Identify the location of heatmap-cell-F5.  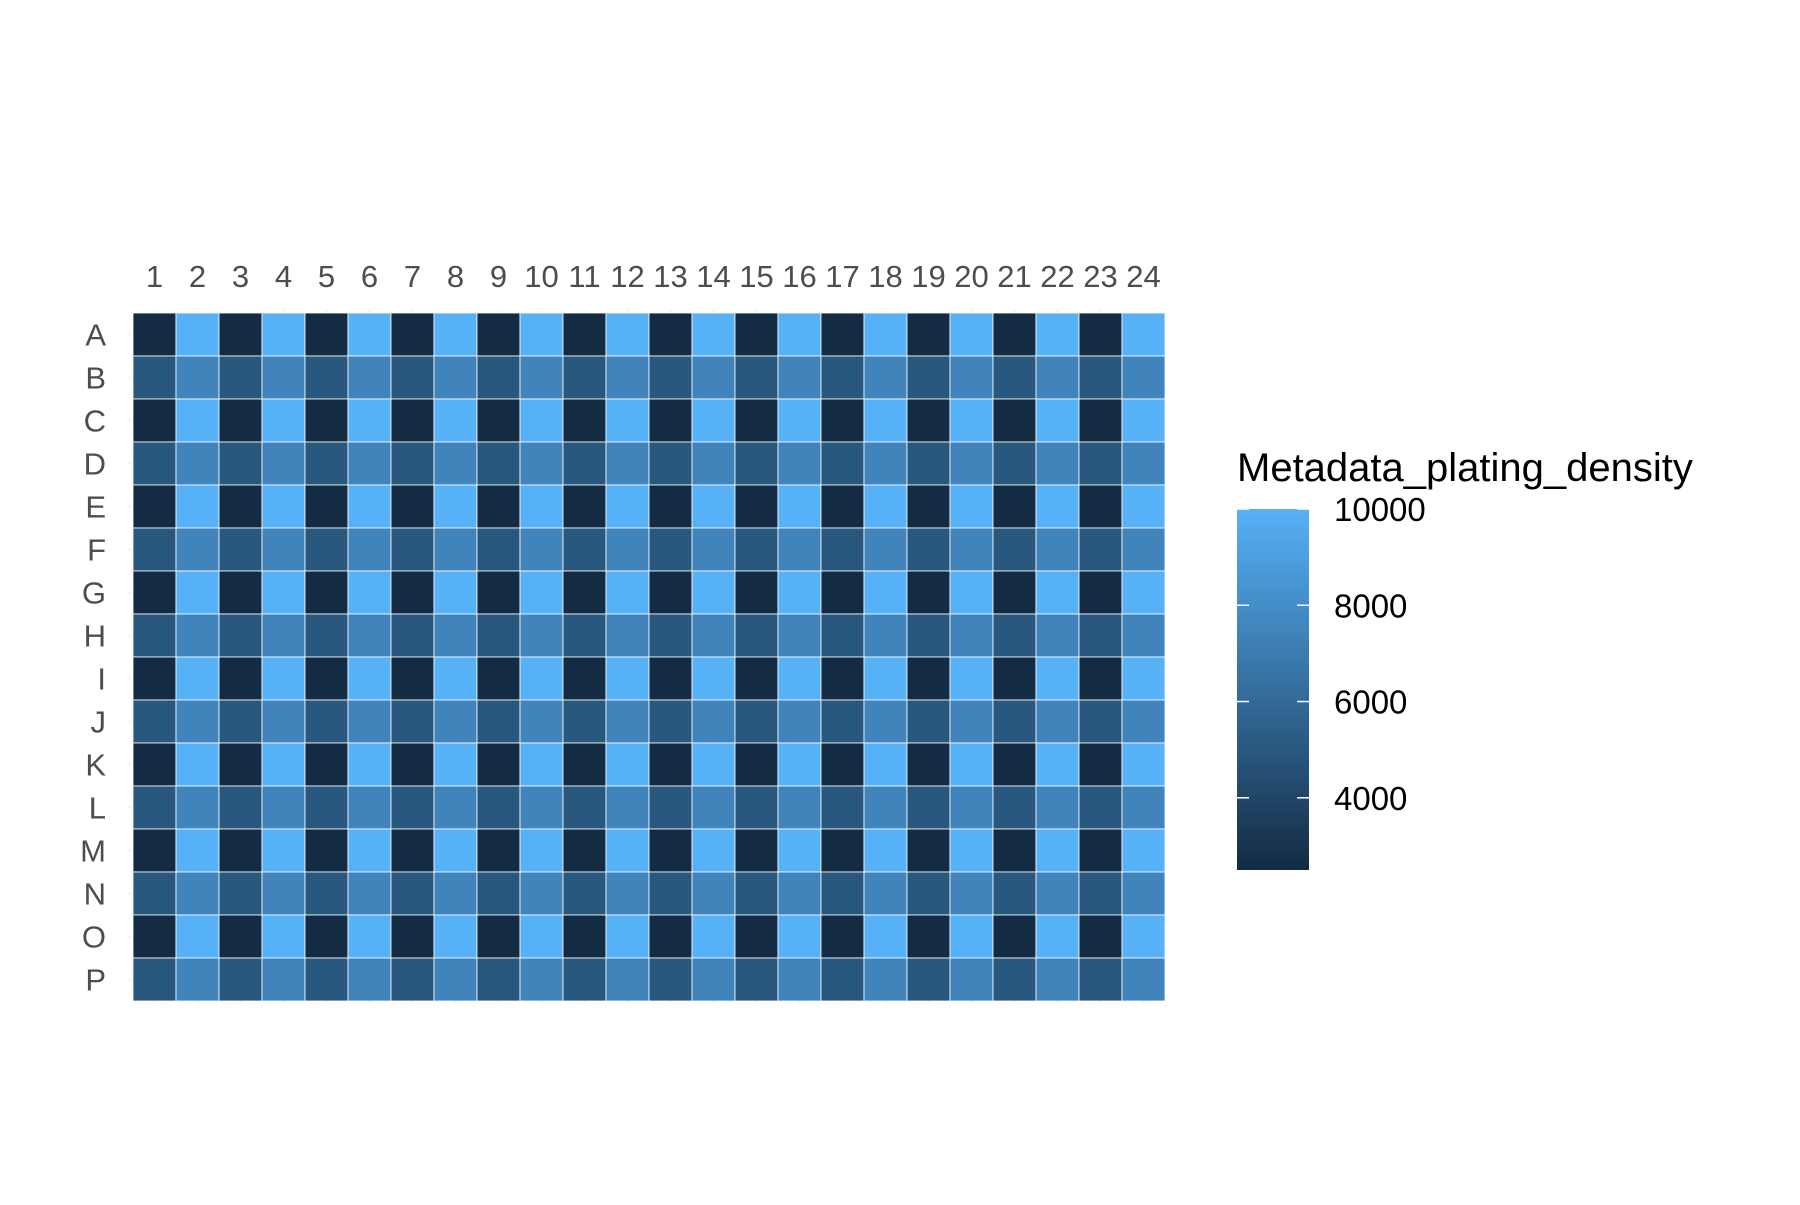
(326, 549).